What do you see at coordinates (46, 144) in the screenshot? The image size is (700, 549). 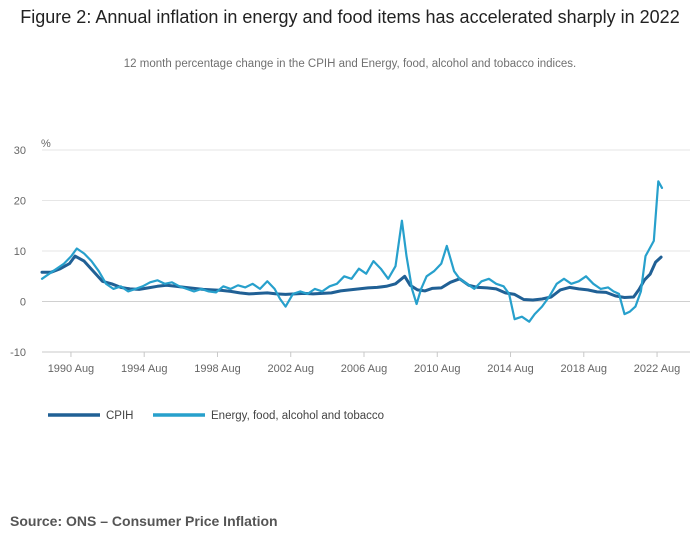 I see `y-axis-label: %` at bounding box center [46, 144].